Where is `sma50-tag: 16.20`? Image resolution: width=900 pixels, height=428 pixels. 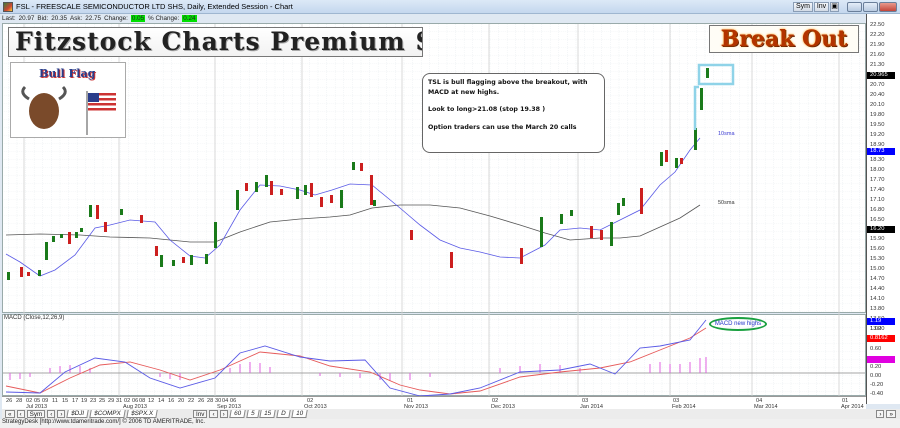
sma50-tag: 16.20 is located at coordinates (881, 229).